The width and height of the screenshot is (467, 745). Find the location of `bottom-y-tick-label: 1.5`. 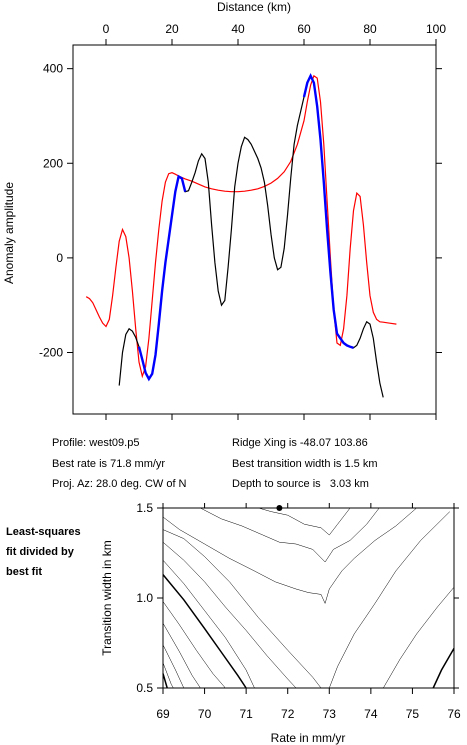

bottom-y-tick-label: 1.5 is located at coordinates (144, 508).